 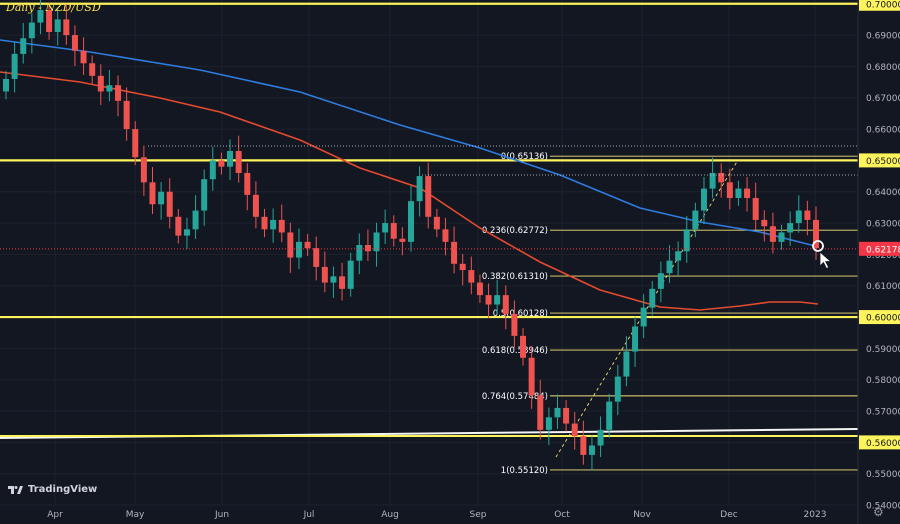 I want to click on fib-level-label: 0.236(0.62772), so click(x=515, y=231).